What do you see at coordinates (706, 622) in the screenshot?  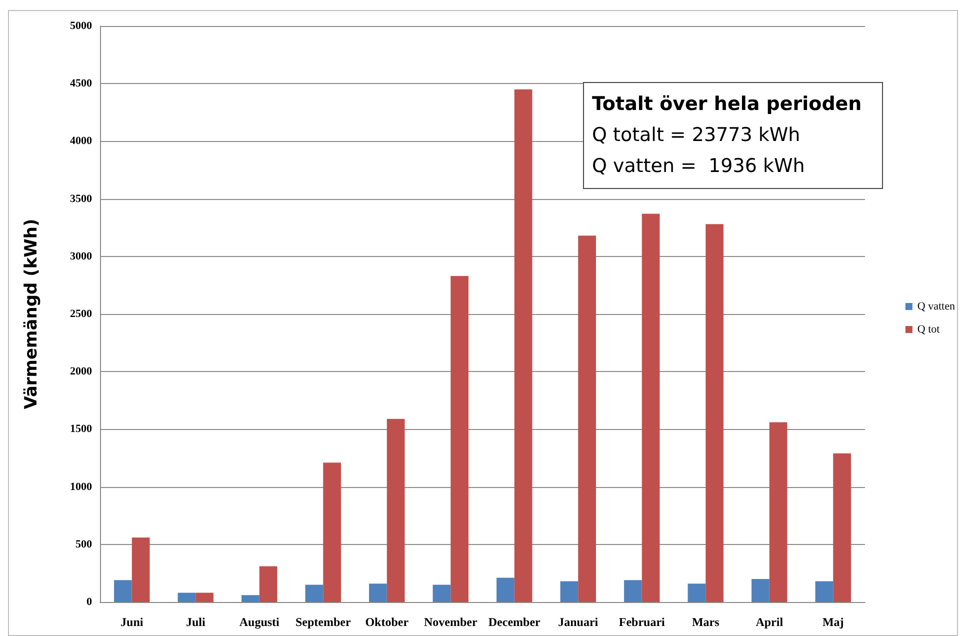 I see `x-tick-label: Mars` at bounding box center [706, 622].